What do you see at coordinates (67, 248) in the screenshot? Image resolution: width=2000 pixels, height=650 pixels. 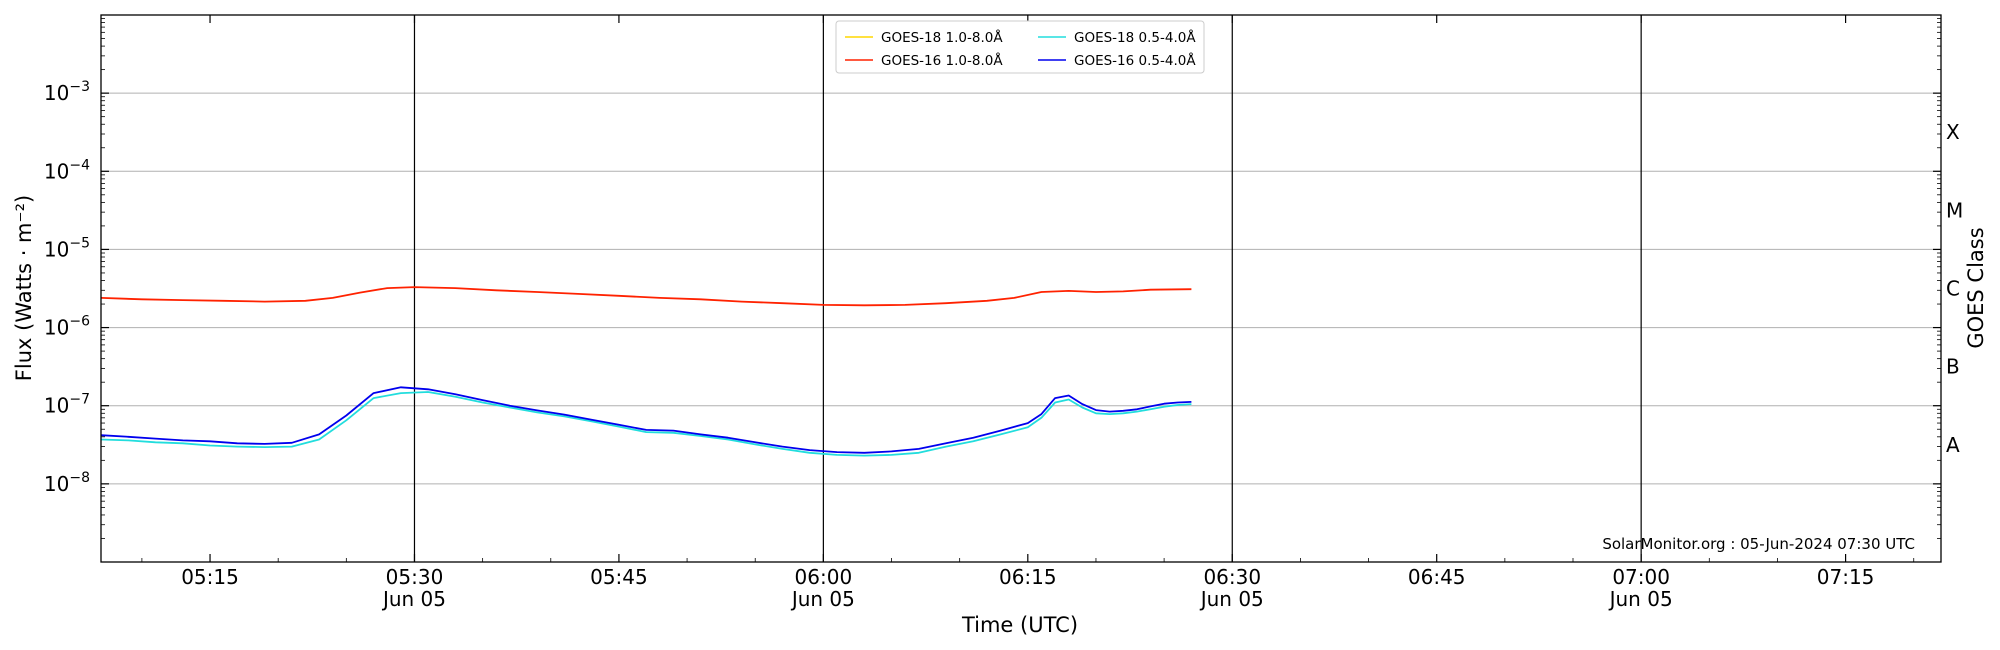 I see `y-tick-label: 10⁻⁵` at bounding box center [67, 248].